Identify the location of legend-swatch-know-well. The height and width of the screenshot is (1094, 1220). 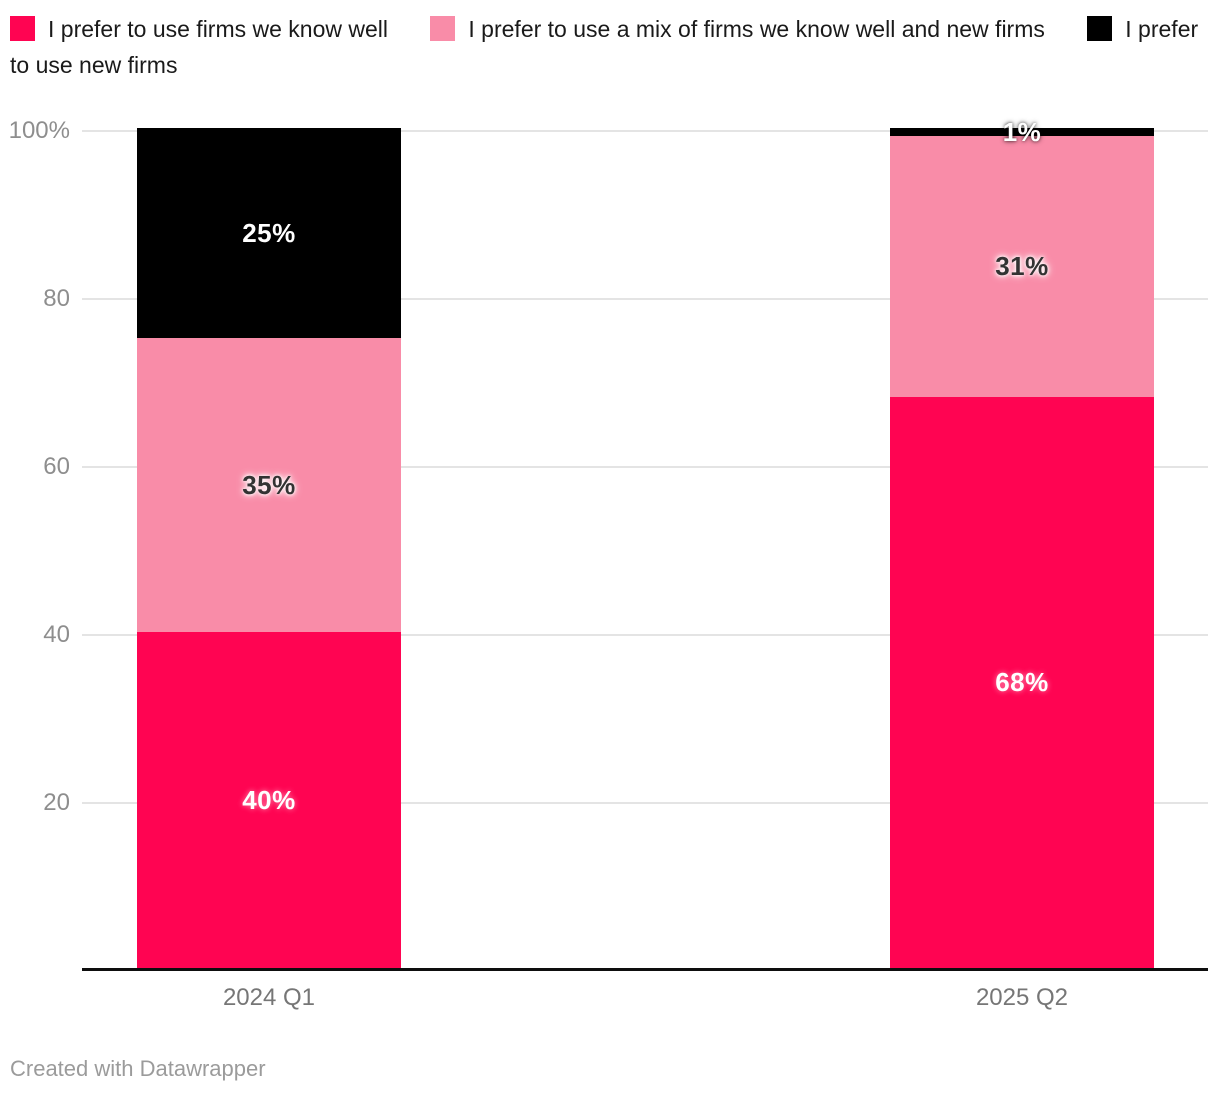
(22, 28).